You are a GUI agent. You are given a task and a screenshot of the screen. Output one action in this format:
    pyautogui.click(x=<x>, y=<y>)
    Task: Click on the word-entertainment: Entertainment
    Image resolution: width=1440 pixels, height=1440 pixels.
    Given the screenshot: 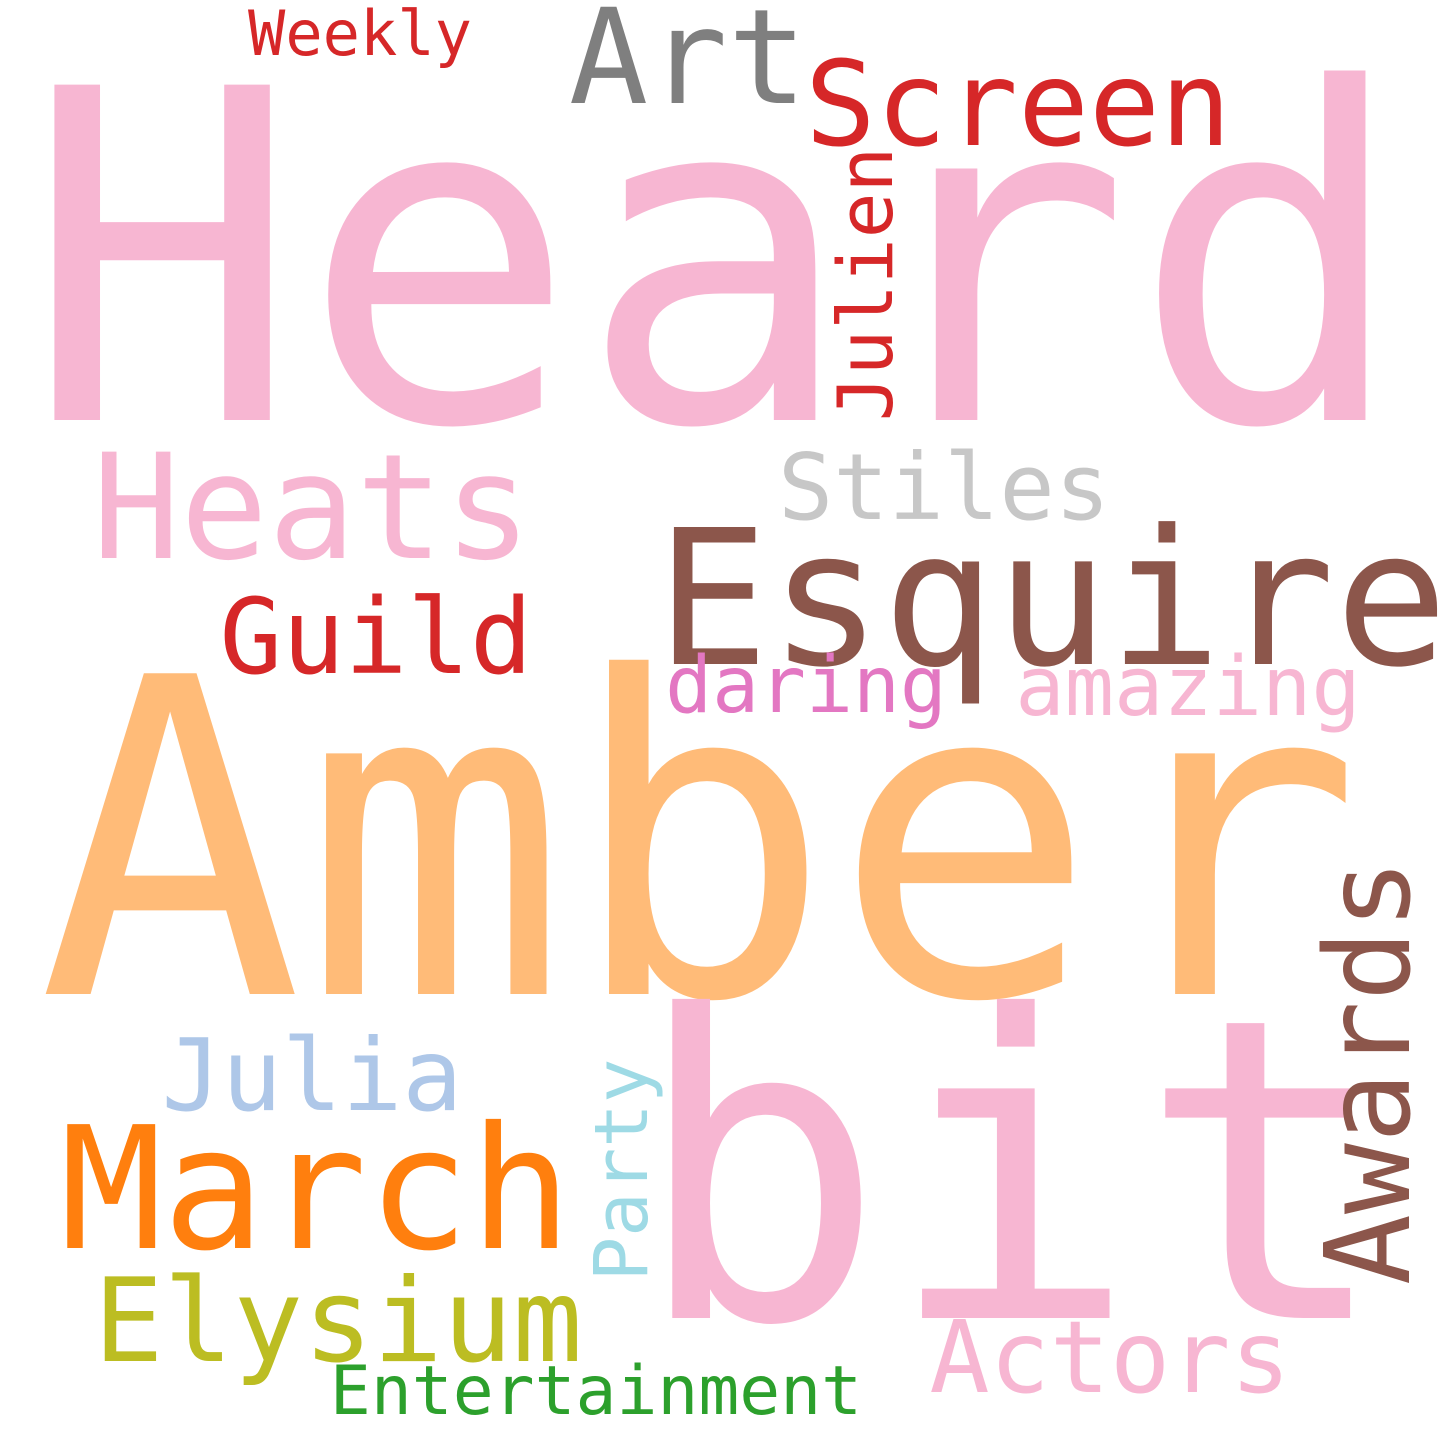 What is the action you would take?
    pyautogui.click(x=596, y=1391)
    